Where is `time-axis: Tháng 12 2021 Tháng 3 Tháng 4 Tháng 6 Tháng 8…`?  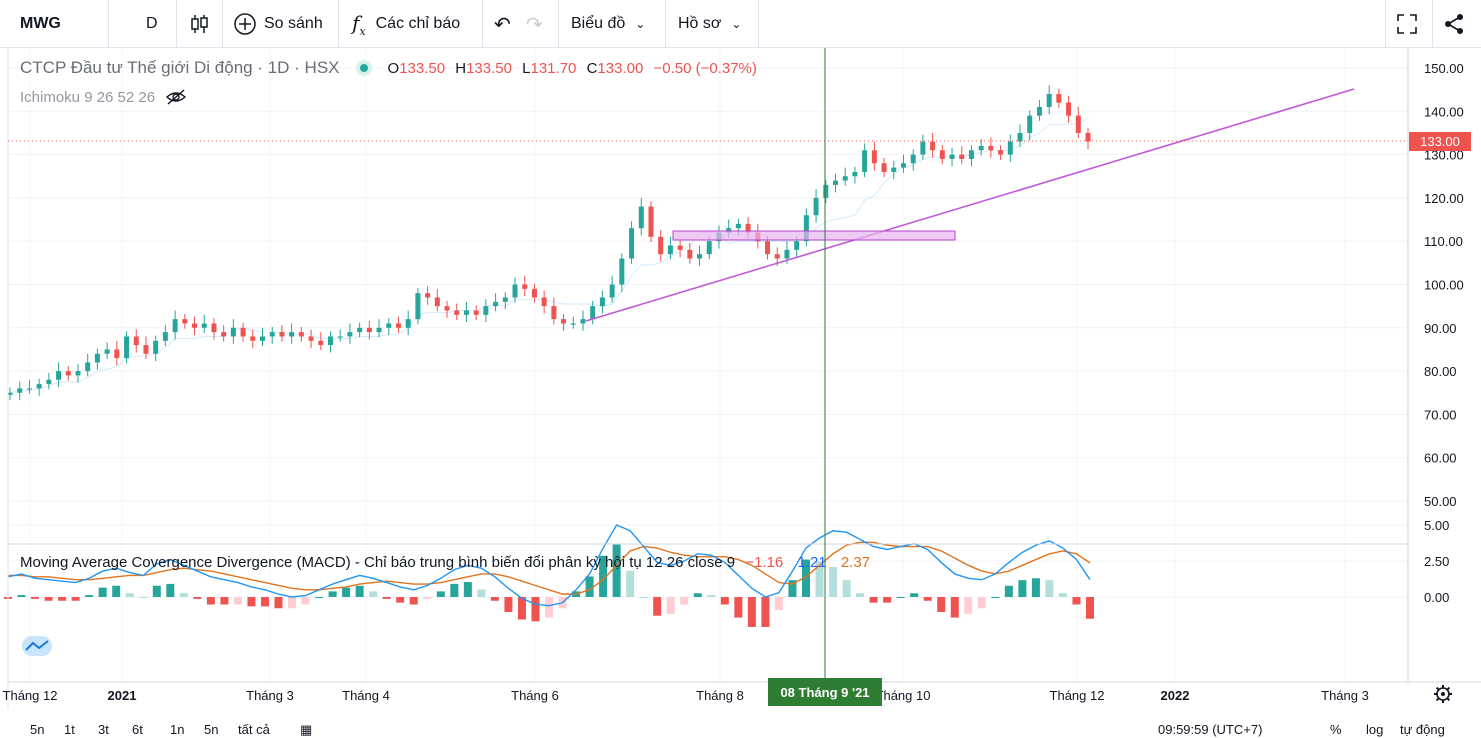
time-axis: Tháng 12 2021 Tháng 3 Tháng 4 Tháng 6 Tháng 8… is located at coordinates (686, 695).